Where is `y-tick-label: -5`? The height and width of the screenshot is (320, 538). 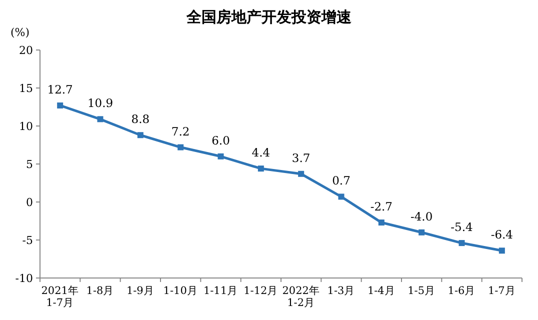
y-tick-label: -5 is located at coordinates (27, 240).